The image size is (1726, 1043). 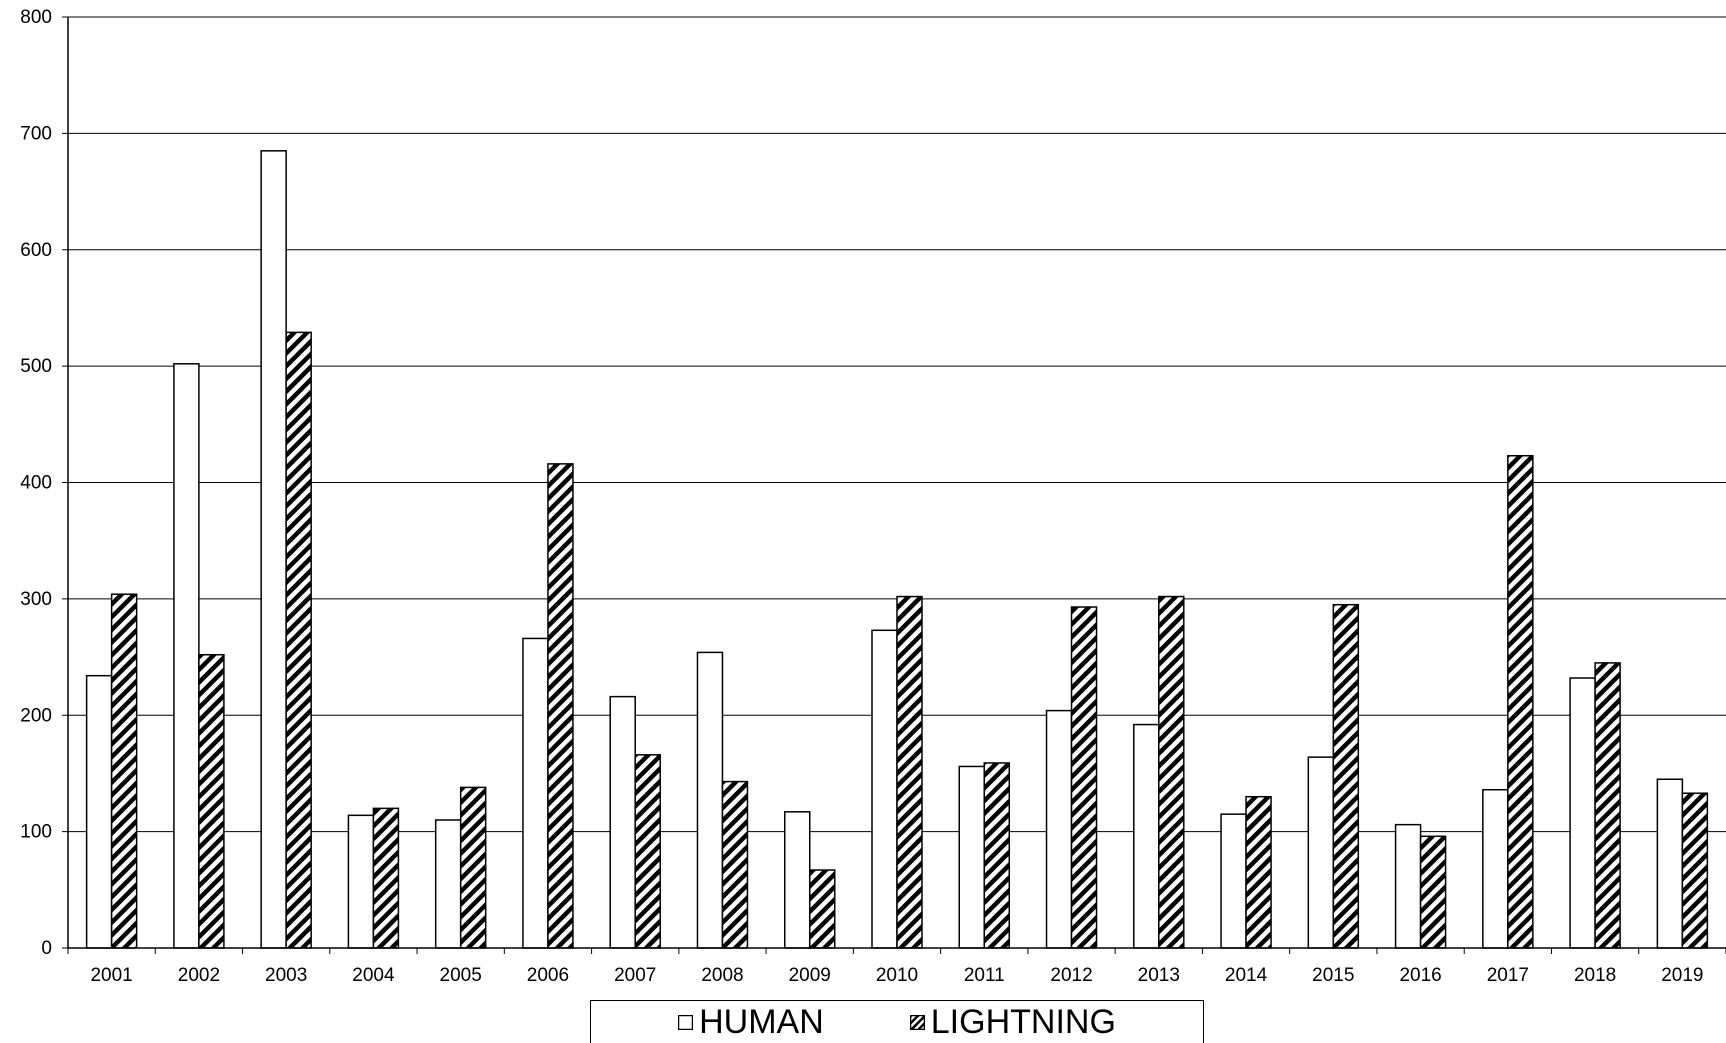 What do you see at coordinates (635, 975) in the screenshot?
I see `x-tick-label: 2007` at bounding box center [635, 975].